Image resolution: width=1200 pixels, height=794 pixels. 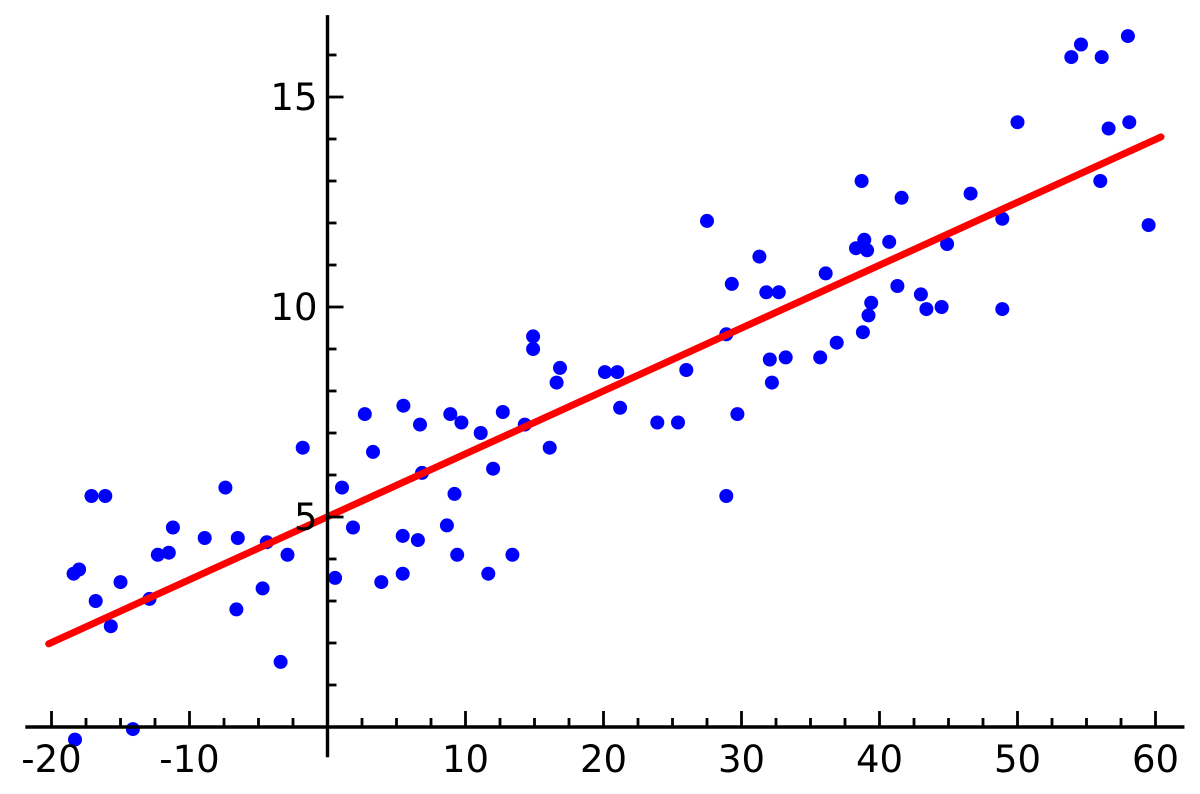 What do you see at coordinates (465, 759) in the screenshot?
I see `x-tick-label: 10` at bounding box center [465, 759].